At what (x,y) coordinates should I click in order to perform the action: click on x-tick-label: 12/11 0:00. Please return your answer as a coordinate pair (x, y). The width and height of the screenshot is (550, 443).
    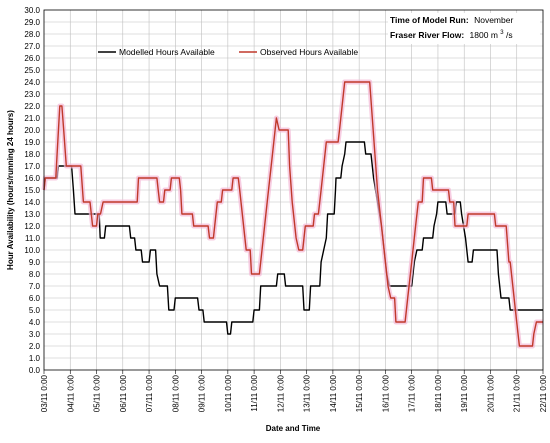
    Looking at the image, I should click on (280, 393).